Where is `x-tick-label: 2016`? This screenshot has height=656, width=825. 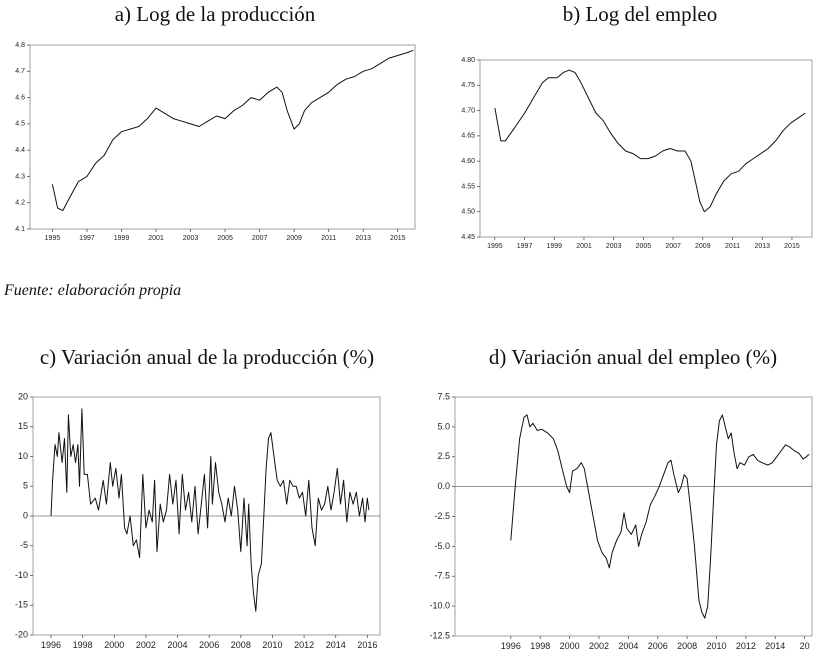 x-tick-label: 2016 is located at coordinates (367, 645).